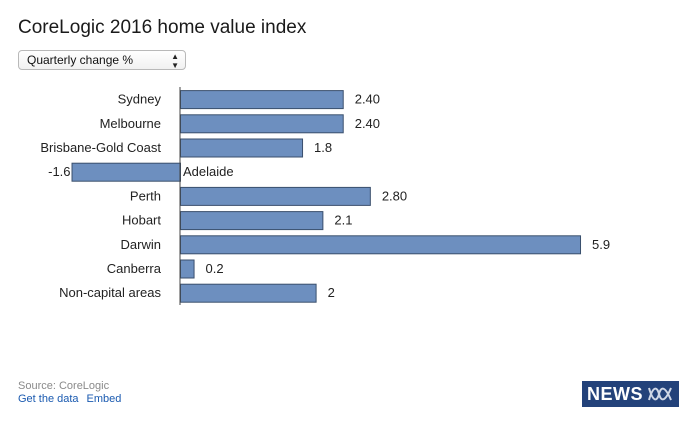  I want to click on bar-canberra, so click(187, 269).